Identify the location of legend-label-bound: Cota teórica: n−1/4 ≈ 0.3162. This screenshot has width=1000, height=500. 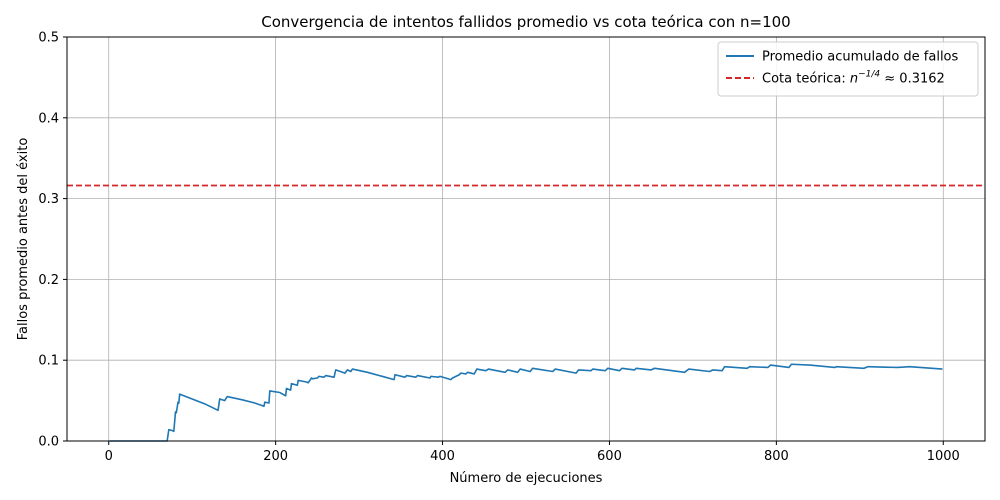
(853, 78).